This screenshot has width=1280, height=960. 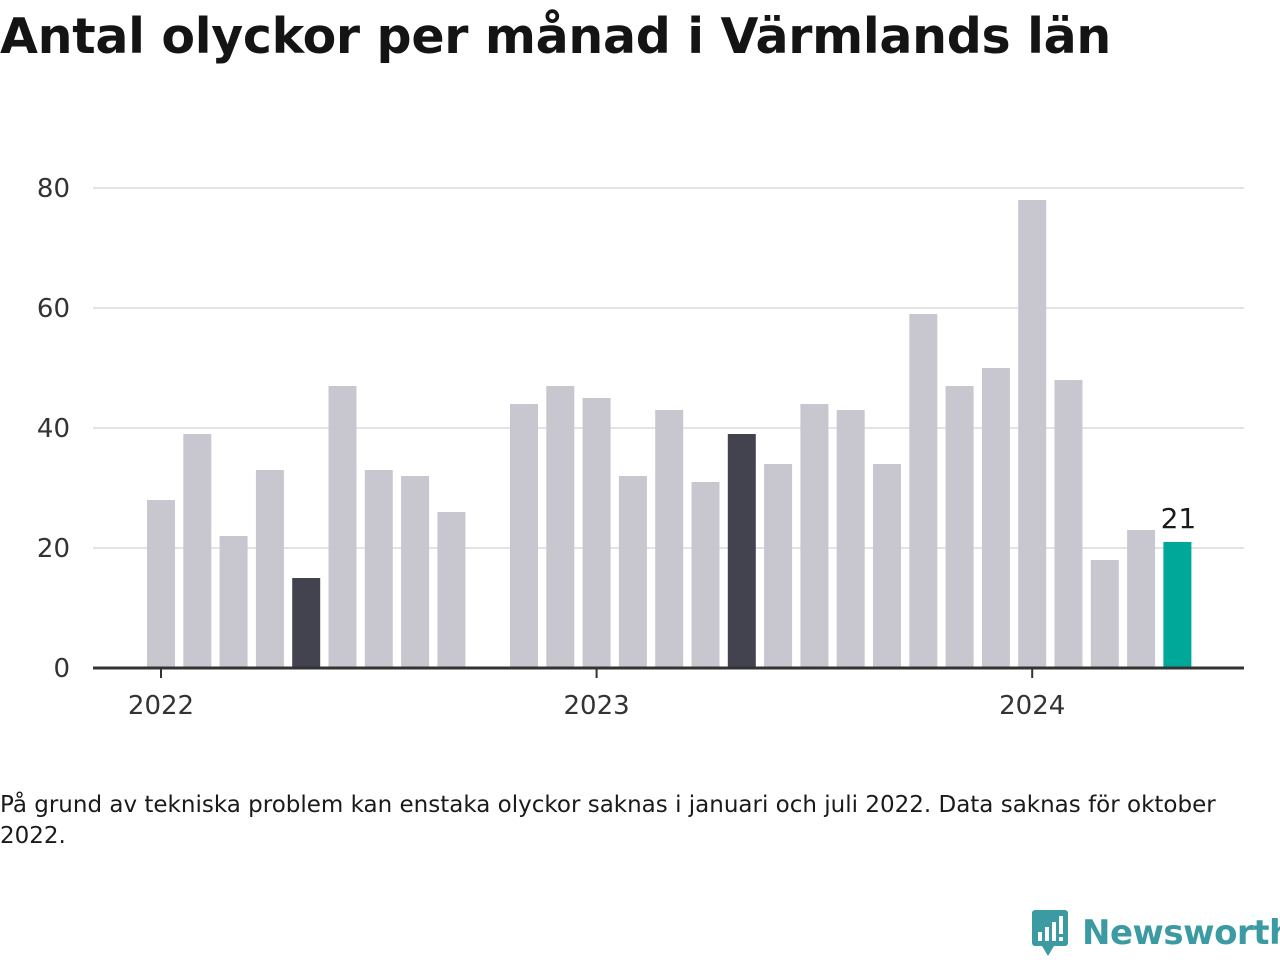 I want to click on y-tick-label: 0, so click(x=61, y=669).